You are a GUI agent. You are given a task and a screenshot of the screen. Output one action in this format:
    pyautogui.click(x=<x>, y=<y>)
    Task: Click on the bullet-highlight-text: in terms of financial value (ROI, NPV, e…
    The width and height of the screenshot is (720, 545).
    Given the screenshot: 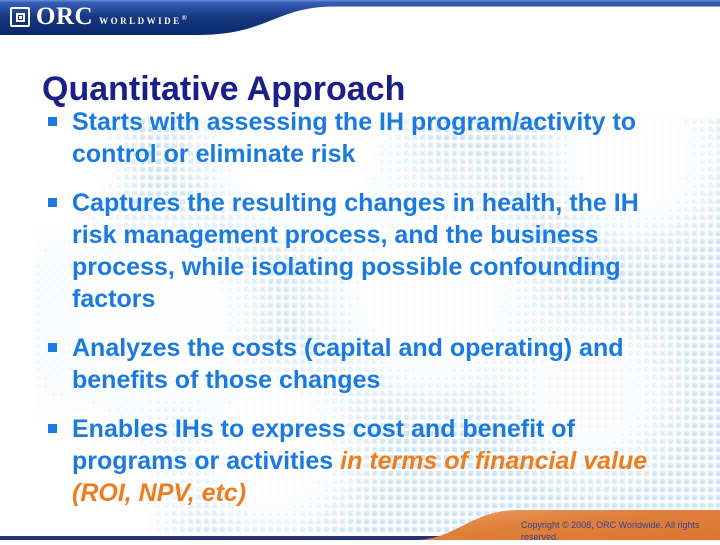 What is the action you would take?
    pyautogui.click(x=360, y=477)
    